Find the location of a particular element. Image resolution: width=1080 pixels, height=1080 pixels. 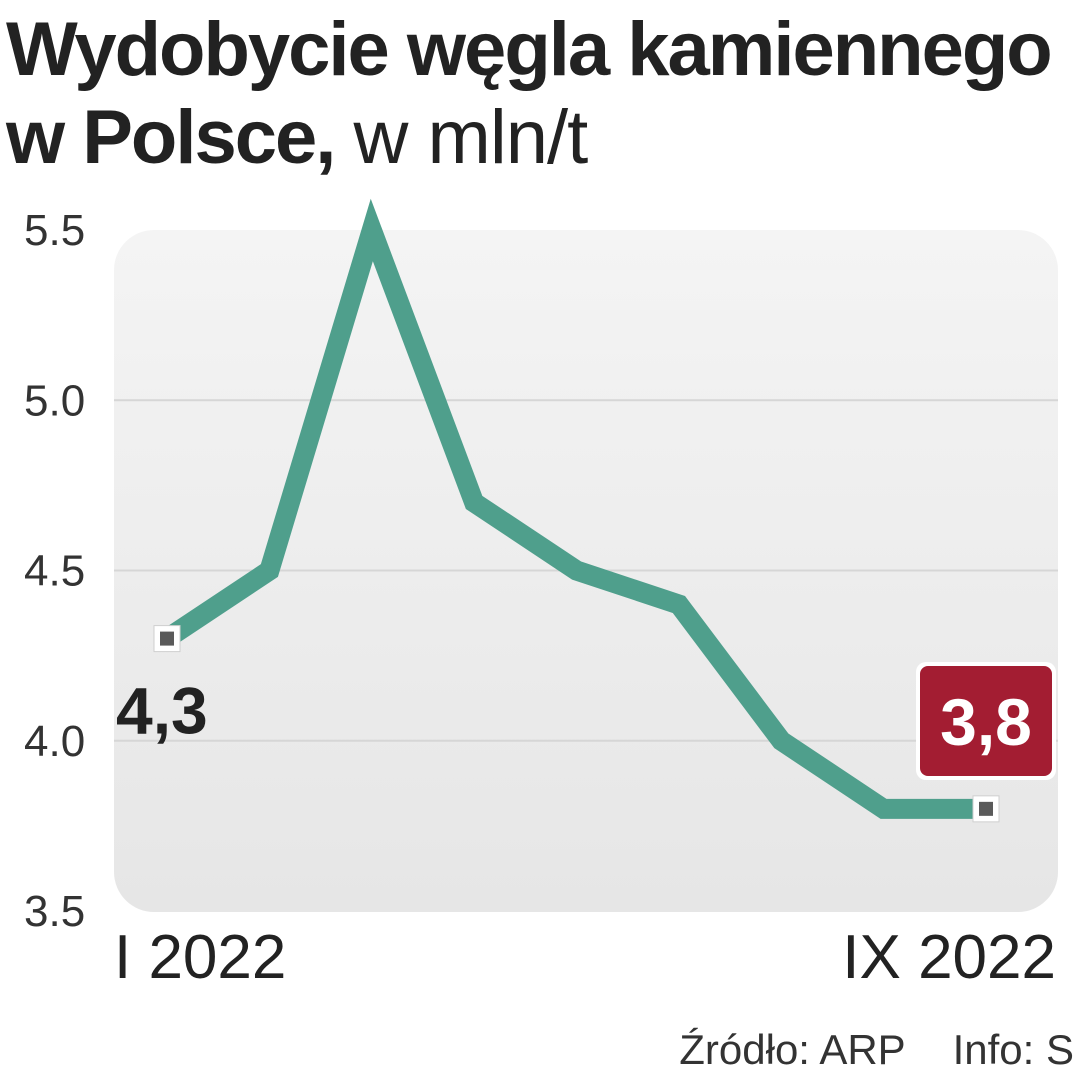

x-tick-label-start: I 2022 is located at coordinates (200, 957).